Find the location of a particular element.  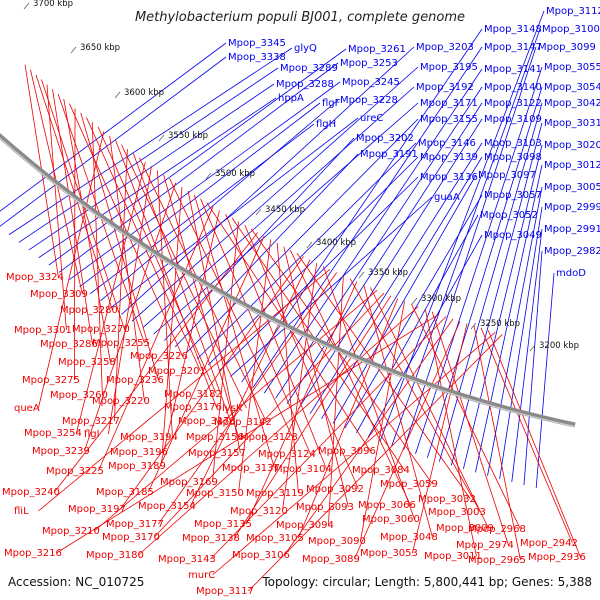

blue-gene-label: Mpop_3109 is located at coordinates (513, 119).